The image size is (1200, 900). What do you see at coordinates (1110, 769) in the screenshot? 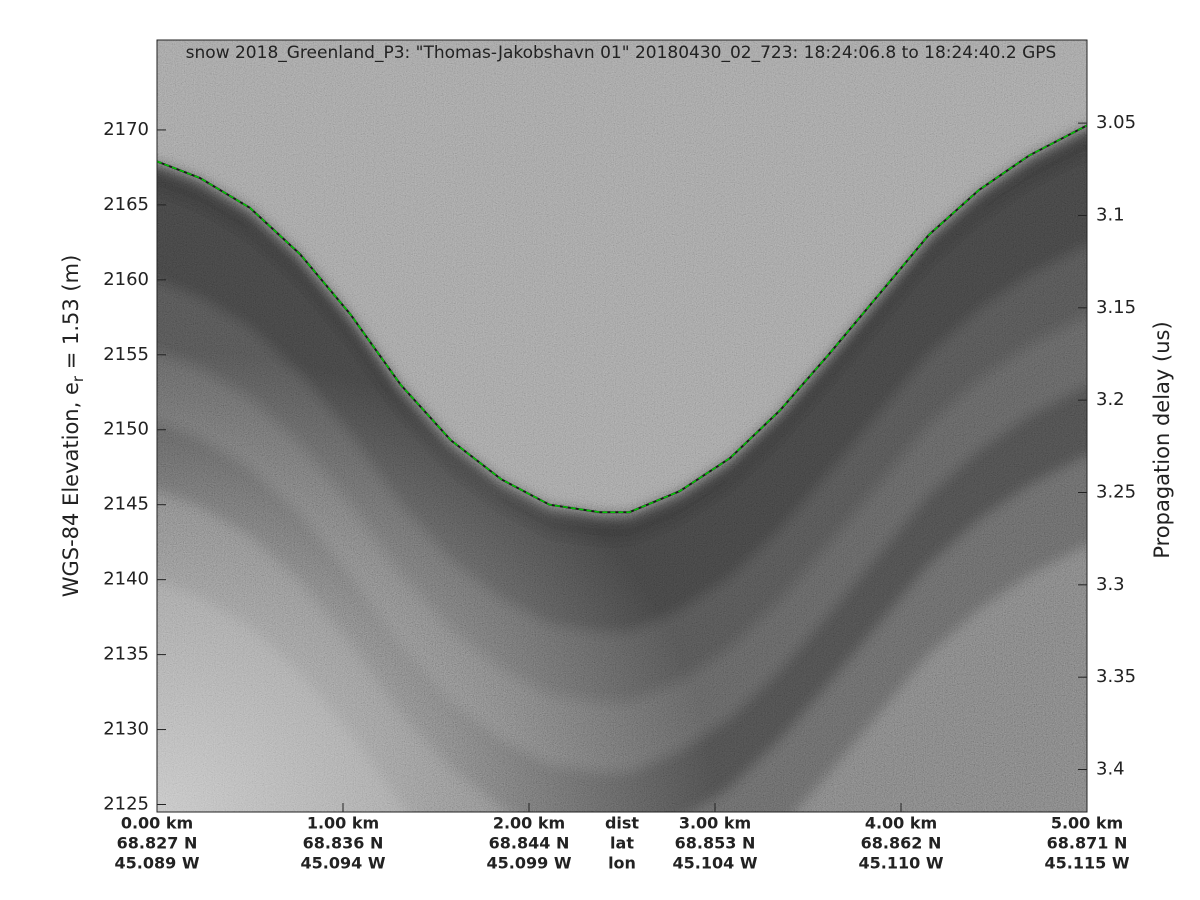
I see `y2-tick-label: 3.4` at bounding box center [1110, 769].